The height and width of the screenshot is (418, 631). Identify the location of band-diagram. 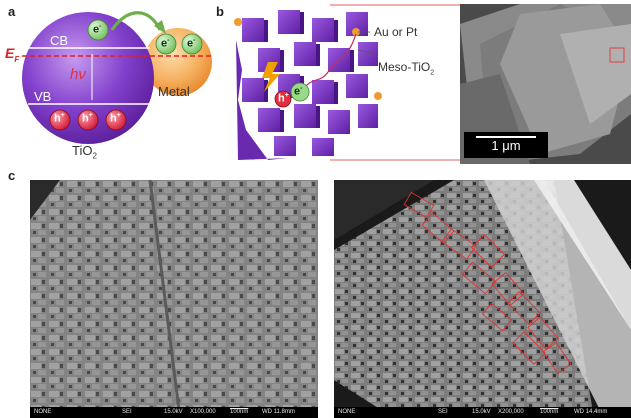
(117, 77).